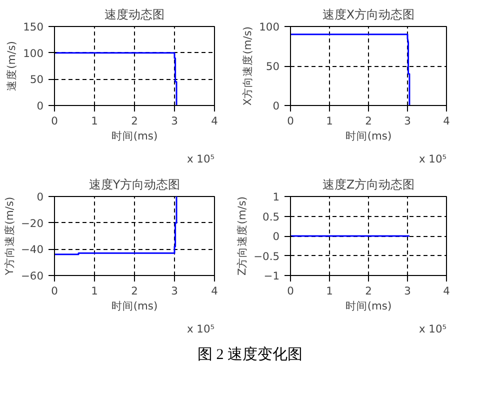  What do you see at coordinates (134, 185) in the screenshot?
I see `chart-title: 速度Y方向动态图` at bounding box center [134, 185].